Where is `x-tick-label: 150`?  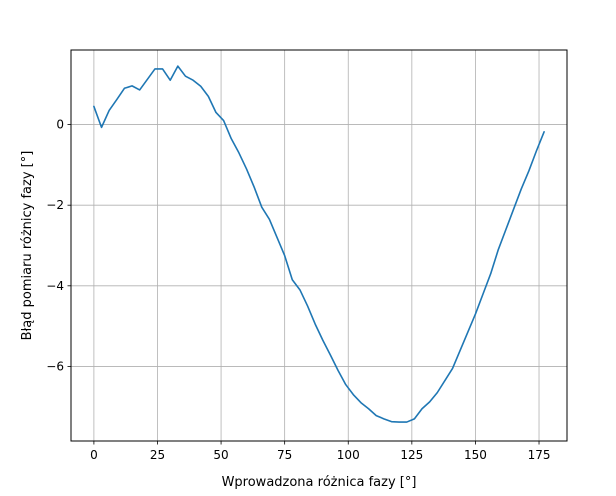 x-tick-label: 150 is located at coordinates (475, 455).